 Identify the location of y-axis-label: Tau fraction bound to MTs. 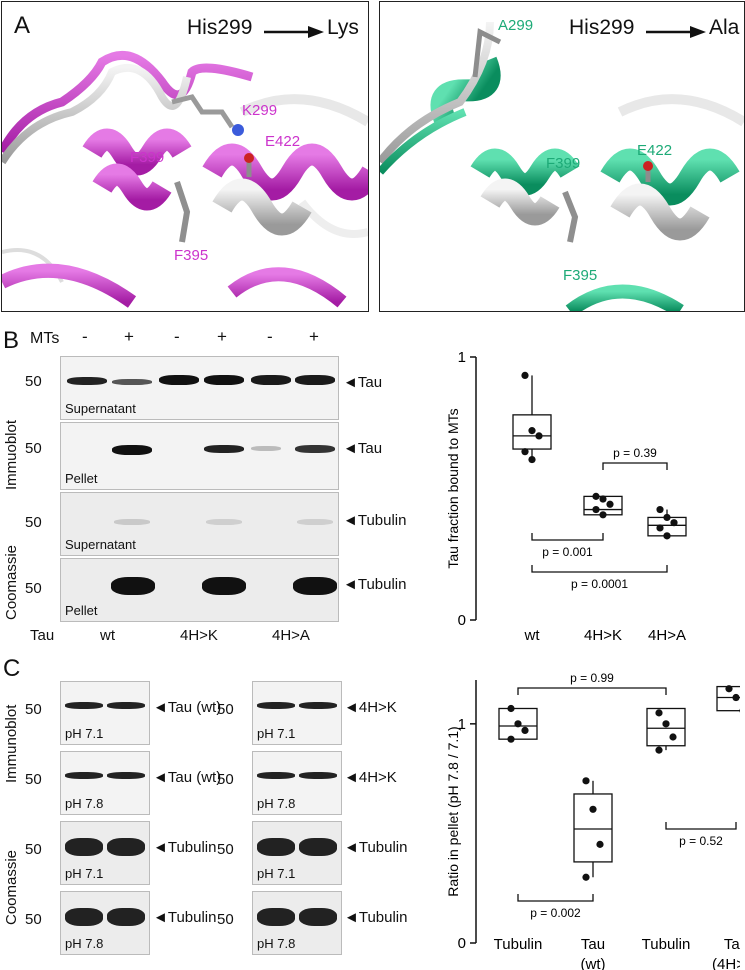
(453, 488).